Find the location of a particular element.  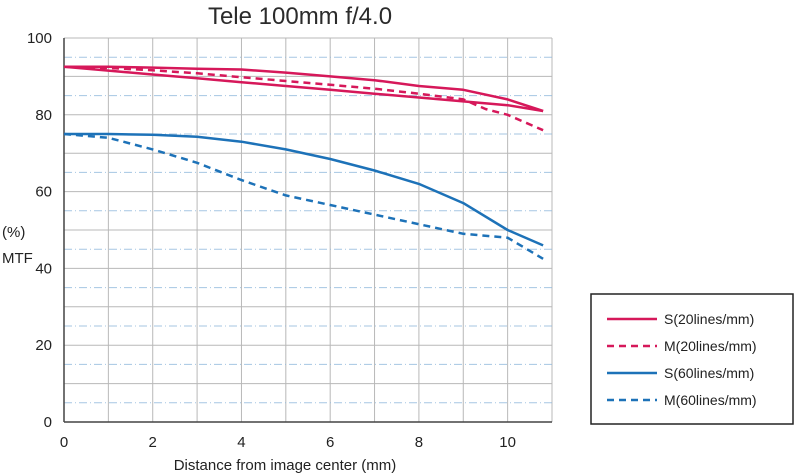

legend-label: M(20lines/mm) is located at coordinates (710, 346).